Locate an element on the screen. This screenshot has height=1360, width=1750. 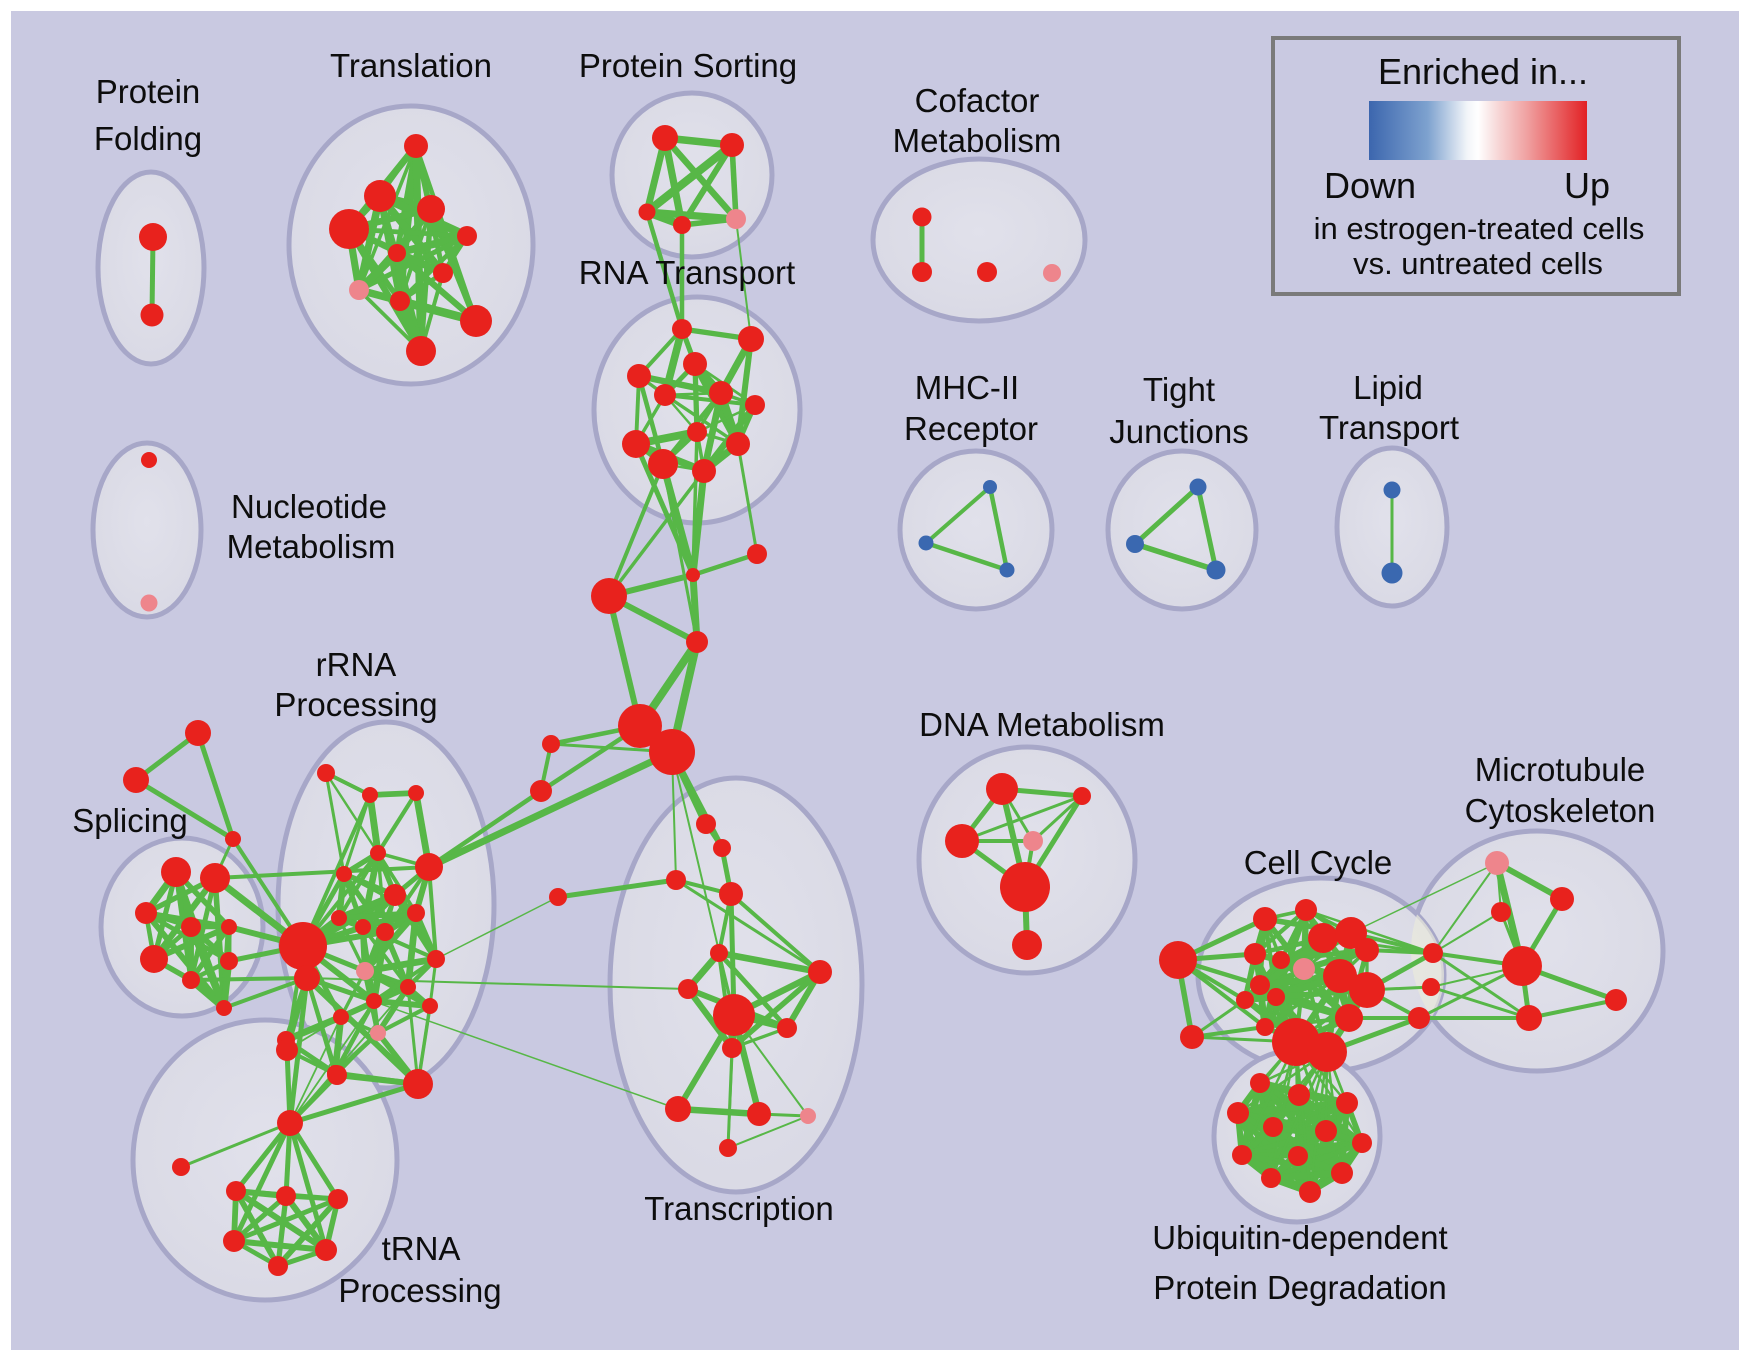
svg-text: tRNA is located at coordinates (421, 1248).